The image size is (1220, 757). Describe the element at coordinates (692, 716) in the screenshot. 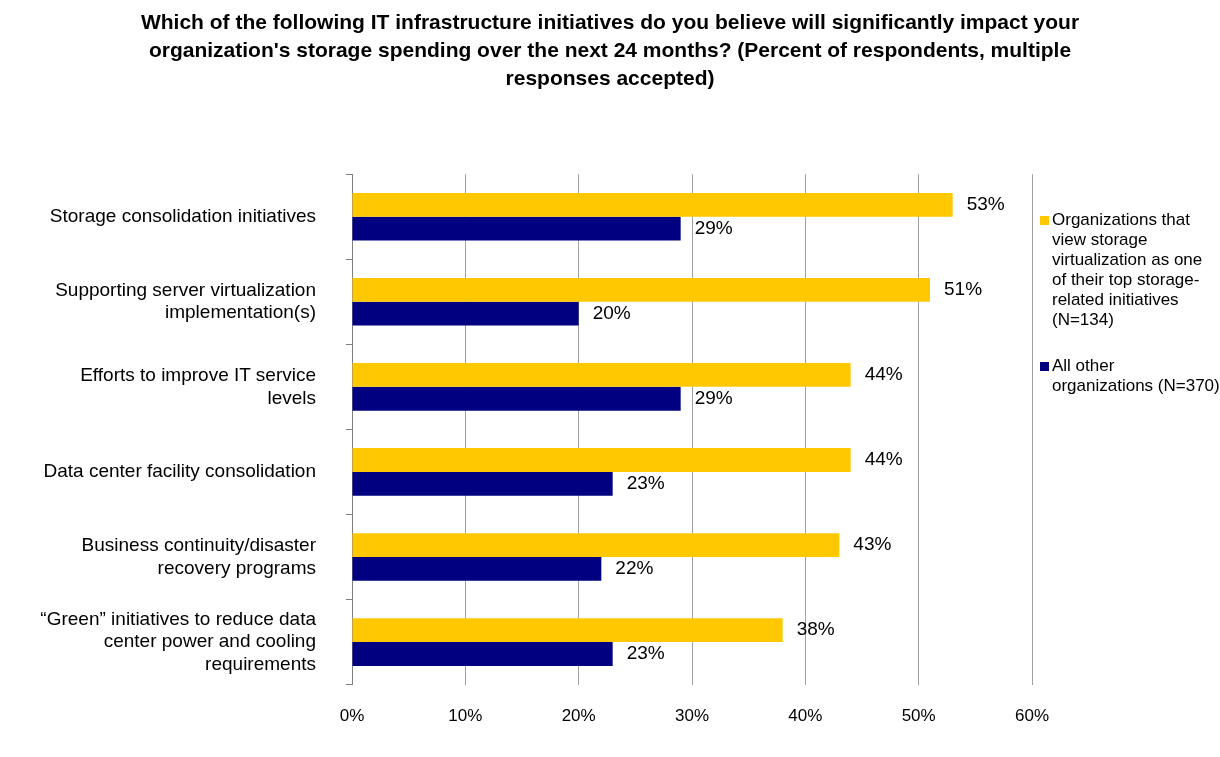

I see `x-tick-label: 30%` at that location.